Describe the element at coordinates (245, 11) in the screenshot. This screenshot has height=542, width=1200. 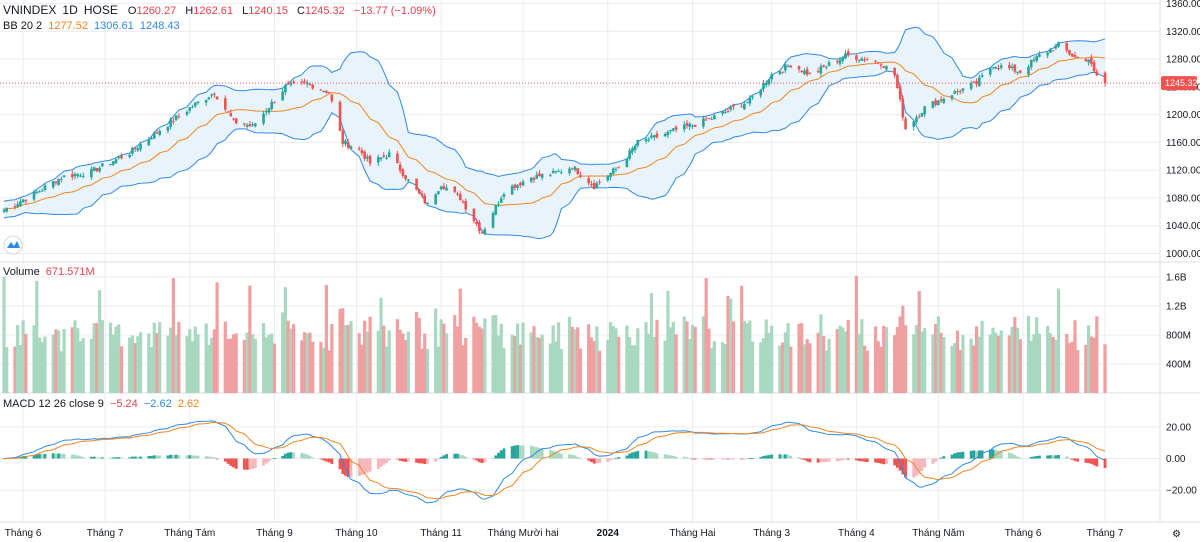
I see `low-label: L` at that location.